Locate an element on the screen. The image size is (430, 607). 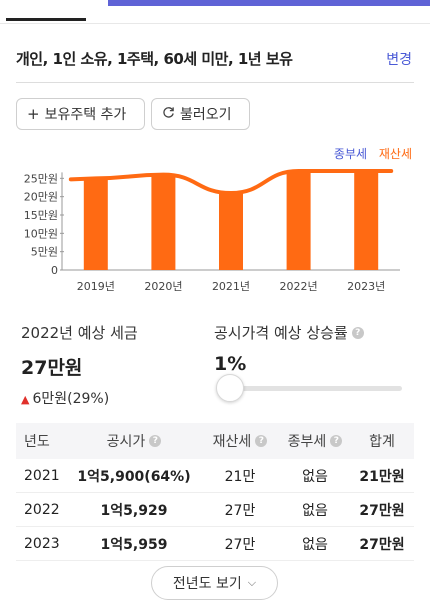
summary-divider is located at coordinates (215, 82).